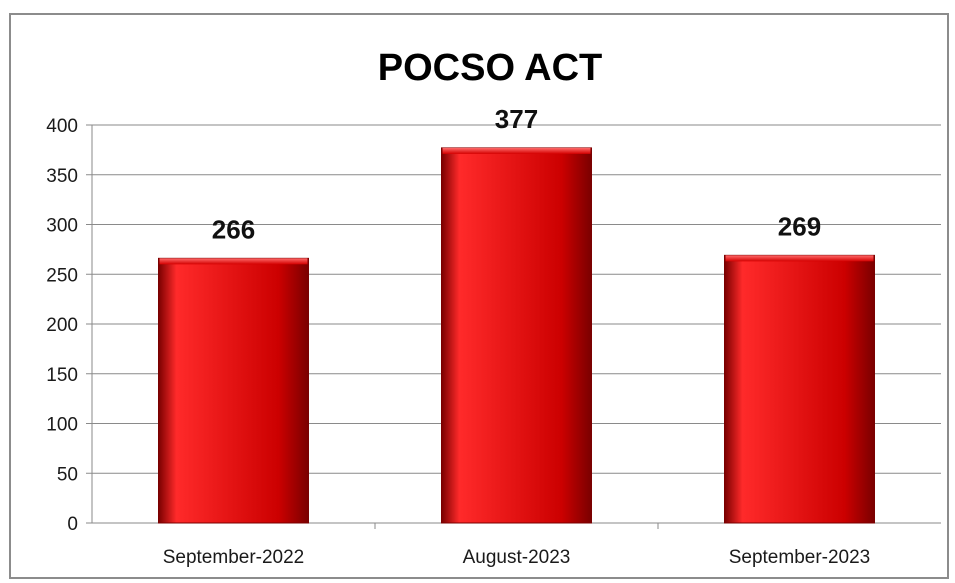  Describe the element at coordinates (72, 524) in the screenshot. I see `y-tick-label: 0` at that location.